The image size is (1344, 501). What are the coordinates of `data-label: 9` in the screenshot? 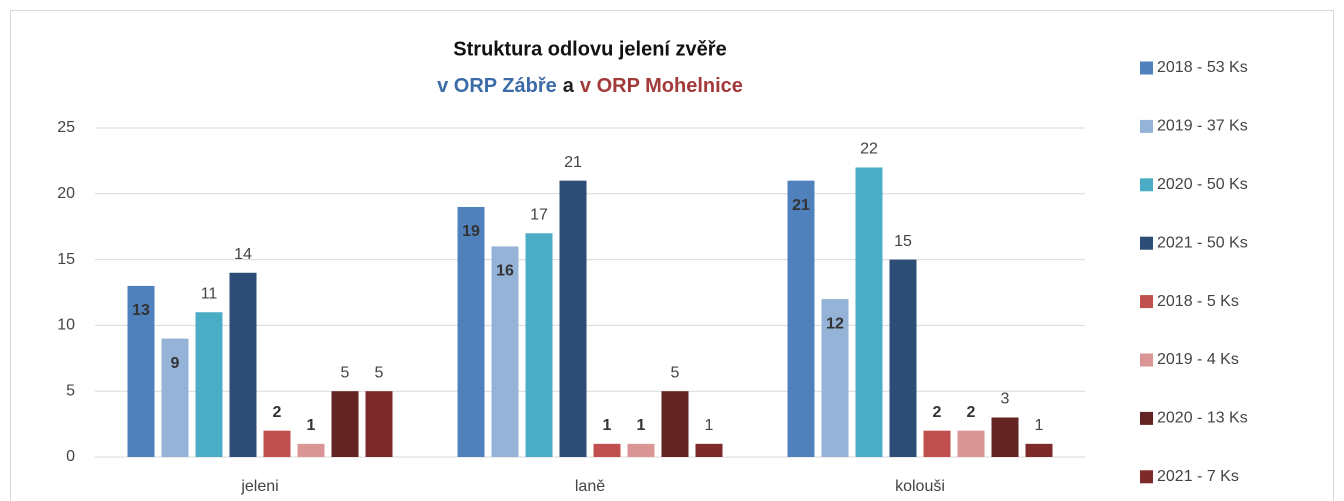 It's located at (175, 363).